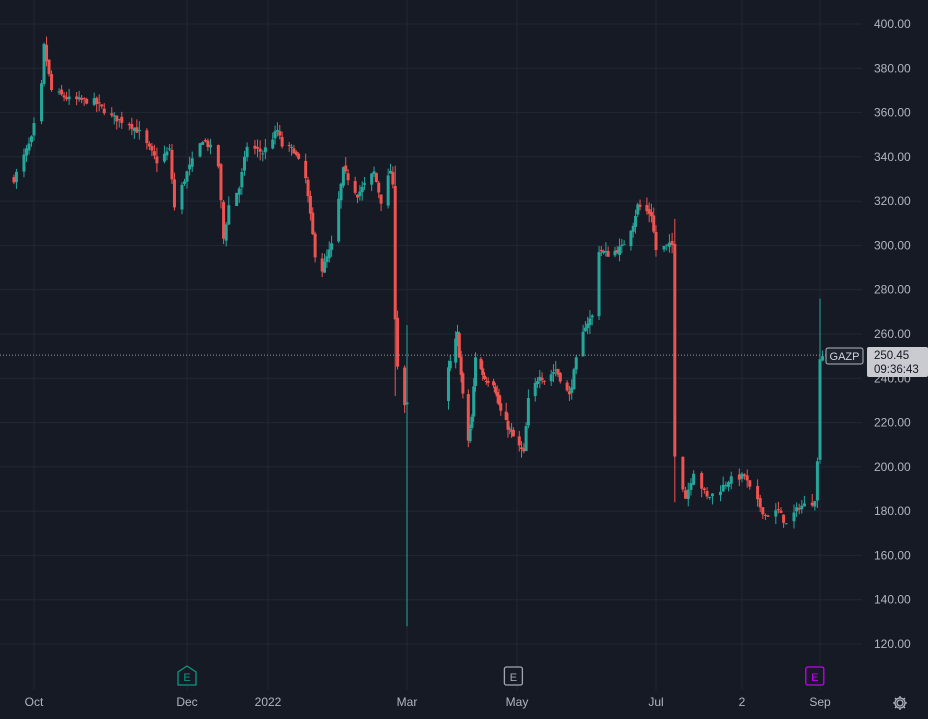  Describe the element at coordinates (892, 511) in the screenshot. I see `price-tick-label: 180.00` at that location.